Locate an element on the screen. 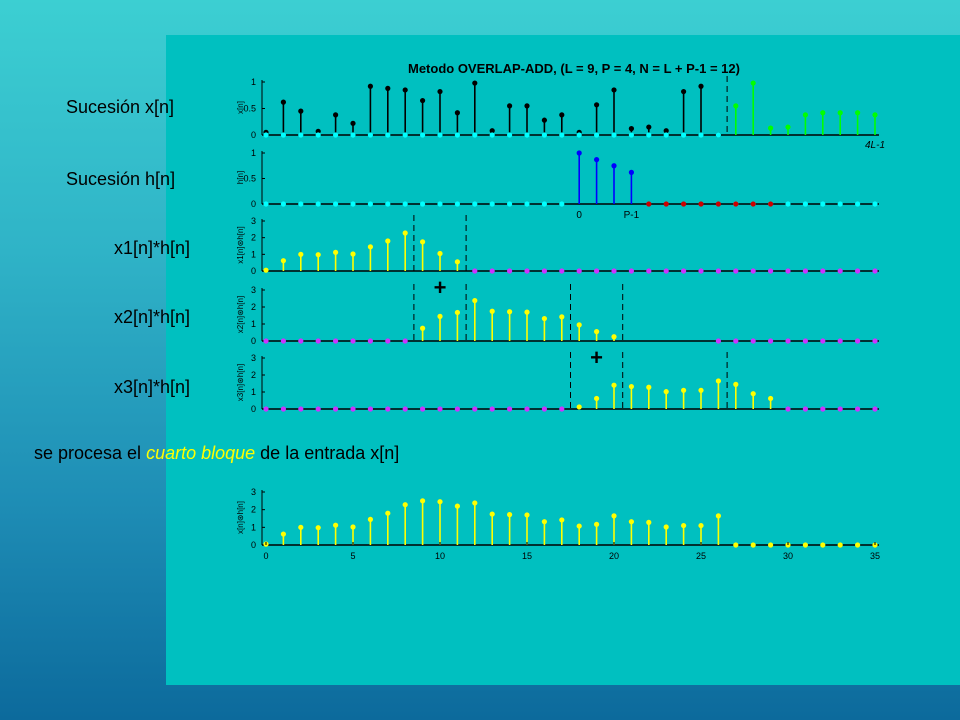 This screenshot has height=720, width=960. y-tick-label: 0.5 is located at coordinates (249, 109).